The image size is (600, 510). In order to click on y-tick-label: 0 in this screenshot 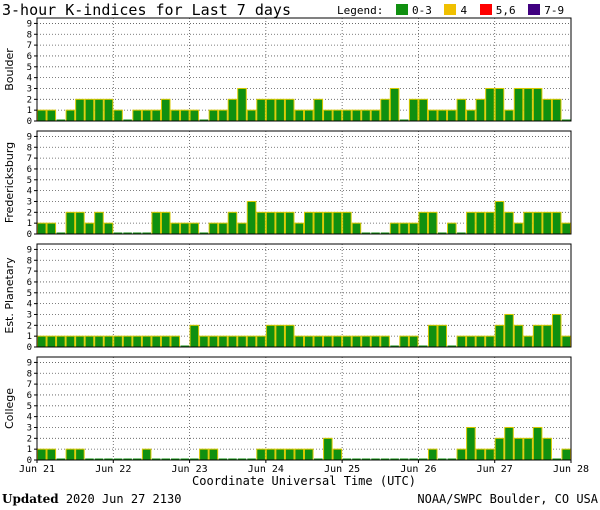, I will do `click(29, 235)`.